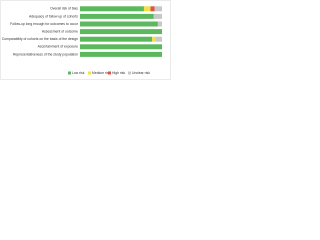  Describe the element at coordinates (60, 31) in the screenshot. I see `y-tick-label: Assessment of outcome` at that location.